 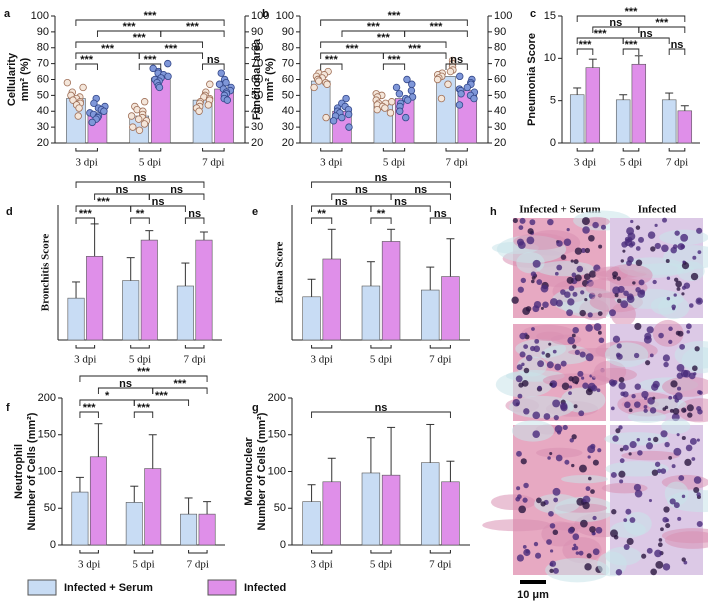 I want to click on y-axis-label: Cellularity, so click(x=12, y=79).